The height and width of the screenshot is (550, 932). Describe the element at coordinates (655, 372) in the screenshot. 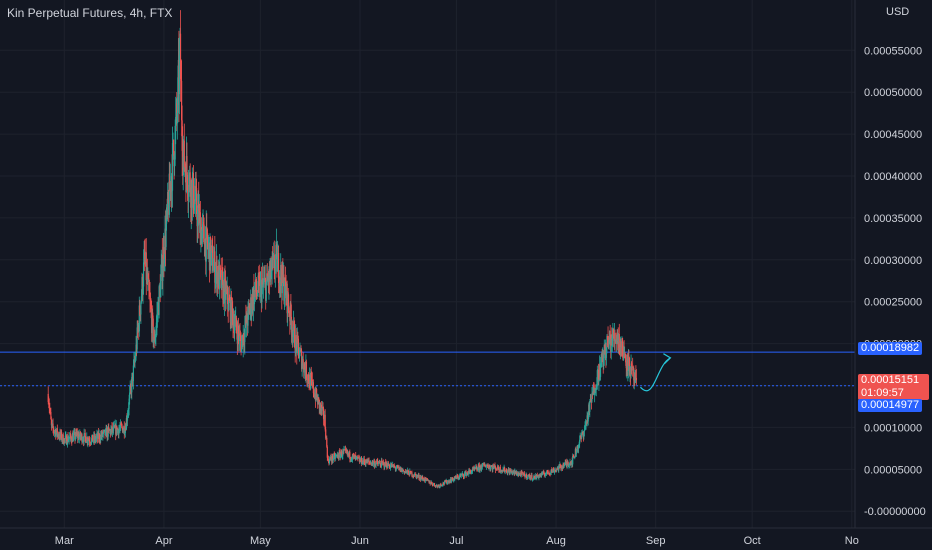

I see `forecast-arrow-drawing` at that location.